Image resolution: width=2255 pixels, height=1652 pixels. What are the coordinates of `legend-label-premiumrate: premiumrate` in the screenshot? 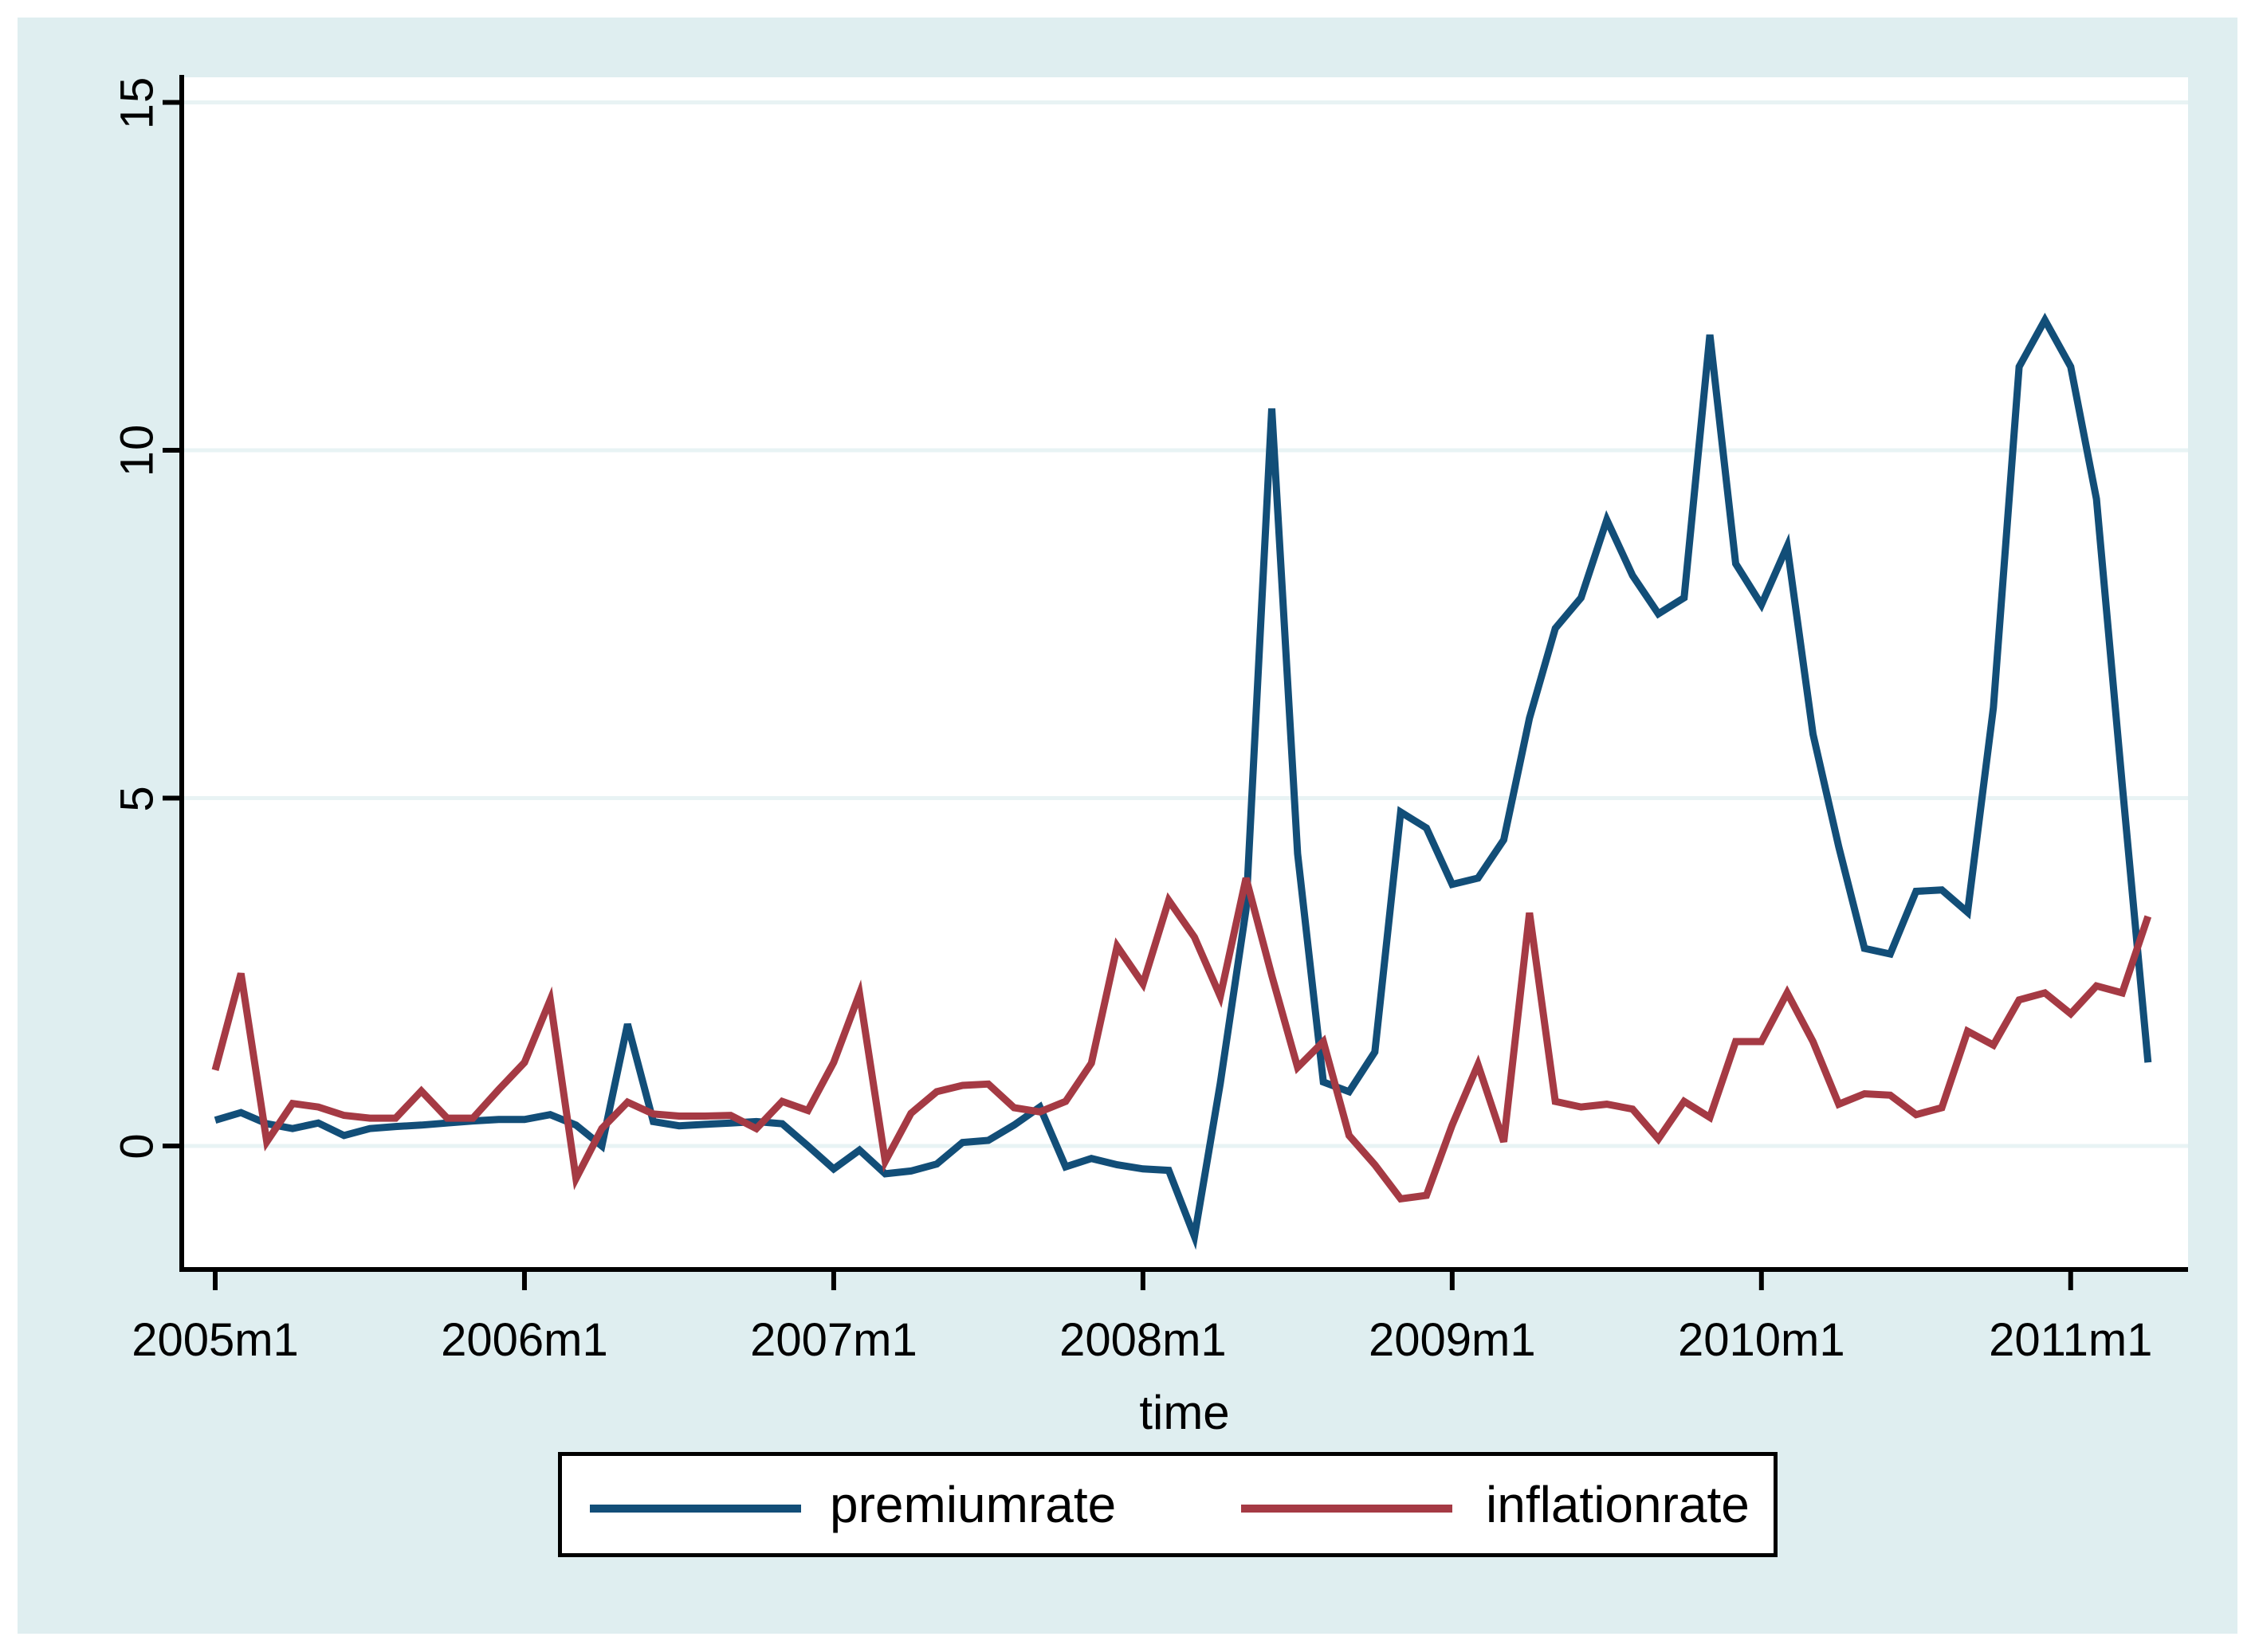 It's located at (974, 1504).